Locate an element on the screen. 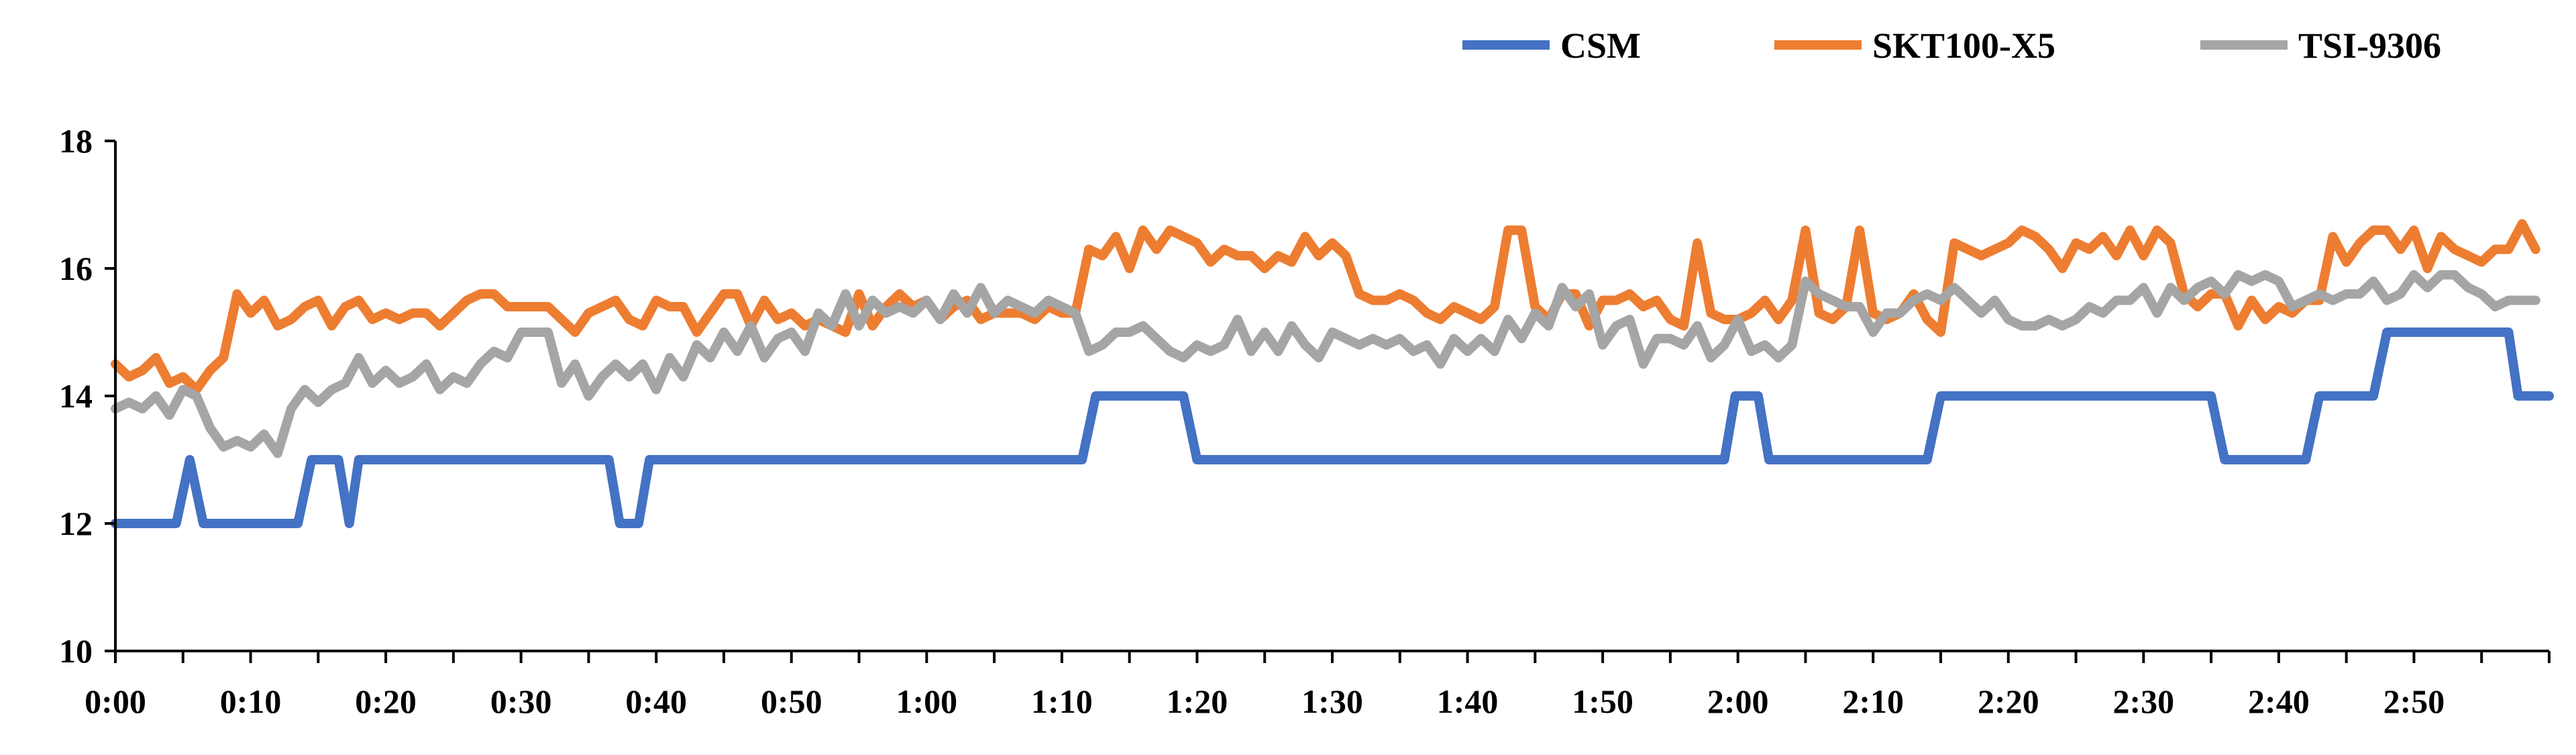 This screenshot has width=2576, height=755. y-axis-ticks: 10 12 14 16 18 is located at coordinates (87, 396).